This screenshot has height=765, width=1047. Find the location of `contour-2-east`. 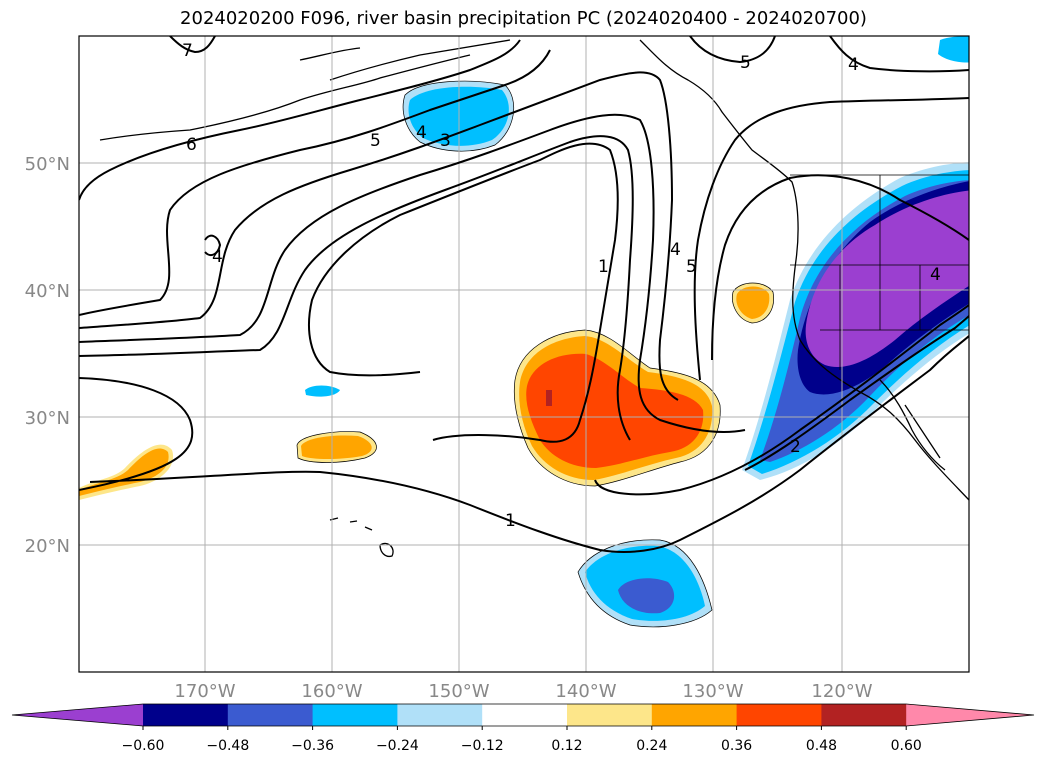

contour-2-east is located at coordinates (781, 400).